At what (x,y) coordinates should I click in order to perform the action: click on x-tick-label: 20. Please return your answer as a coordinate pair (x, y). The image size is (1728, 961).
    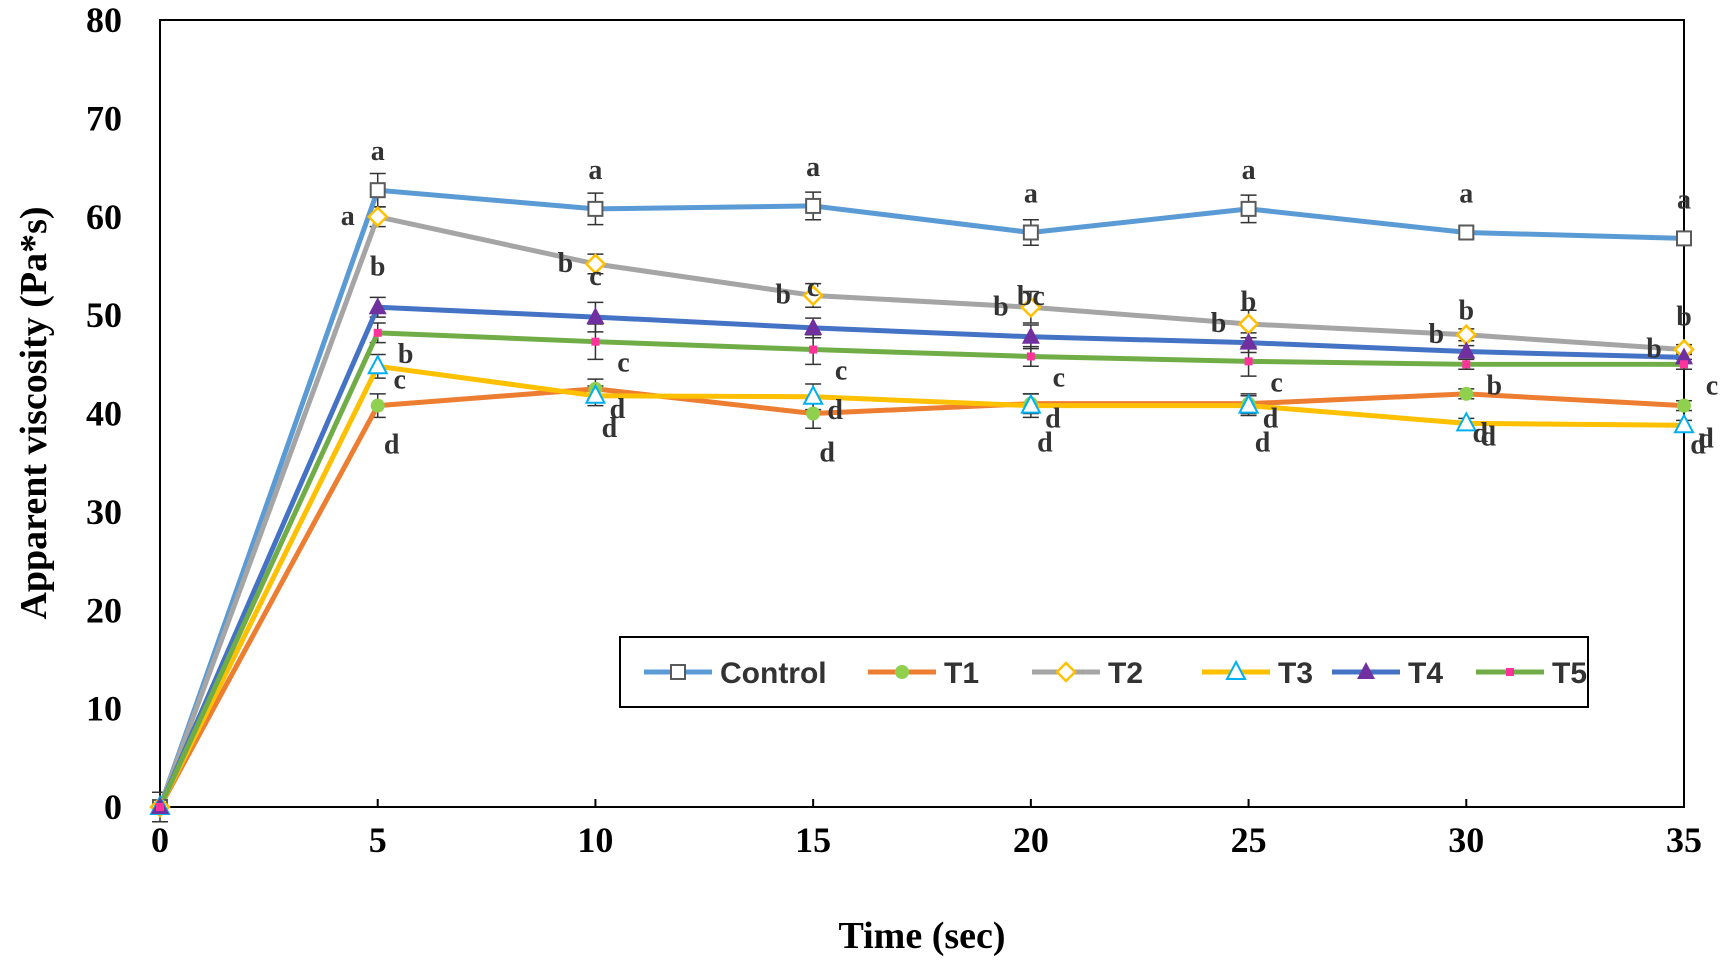
    Looking at the image, I should click on (1031, 840).